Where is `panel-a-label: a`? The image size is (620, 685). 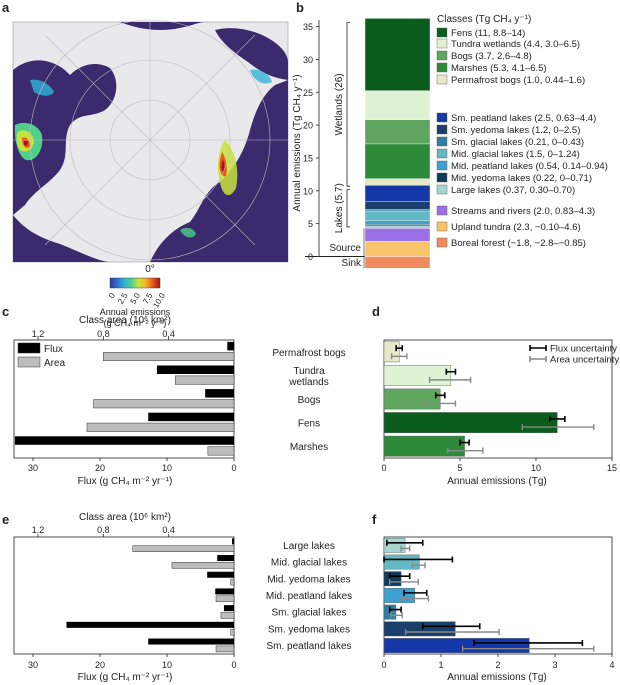 panel-a-label: a is located at coordinates (6, 7).